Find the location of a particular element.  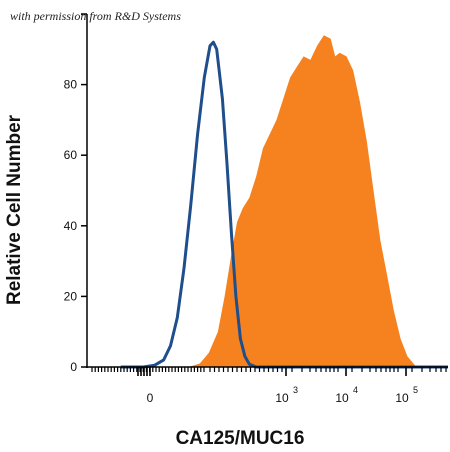

y-axis-title: Relative Cell Number is located at coordinates (14, 209).